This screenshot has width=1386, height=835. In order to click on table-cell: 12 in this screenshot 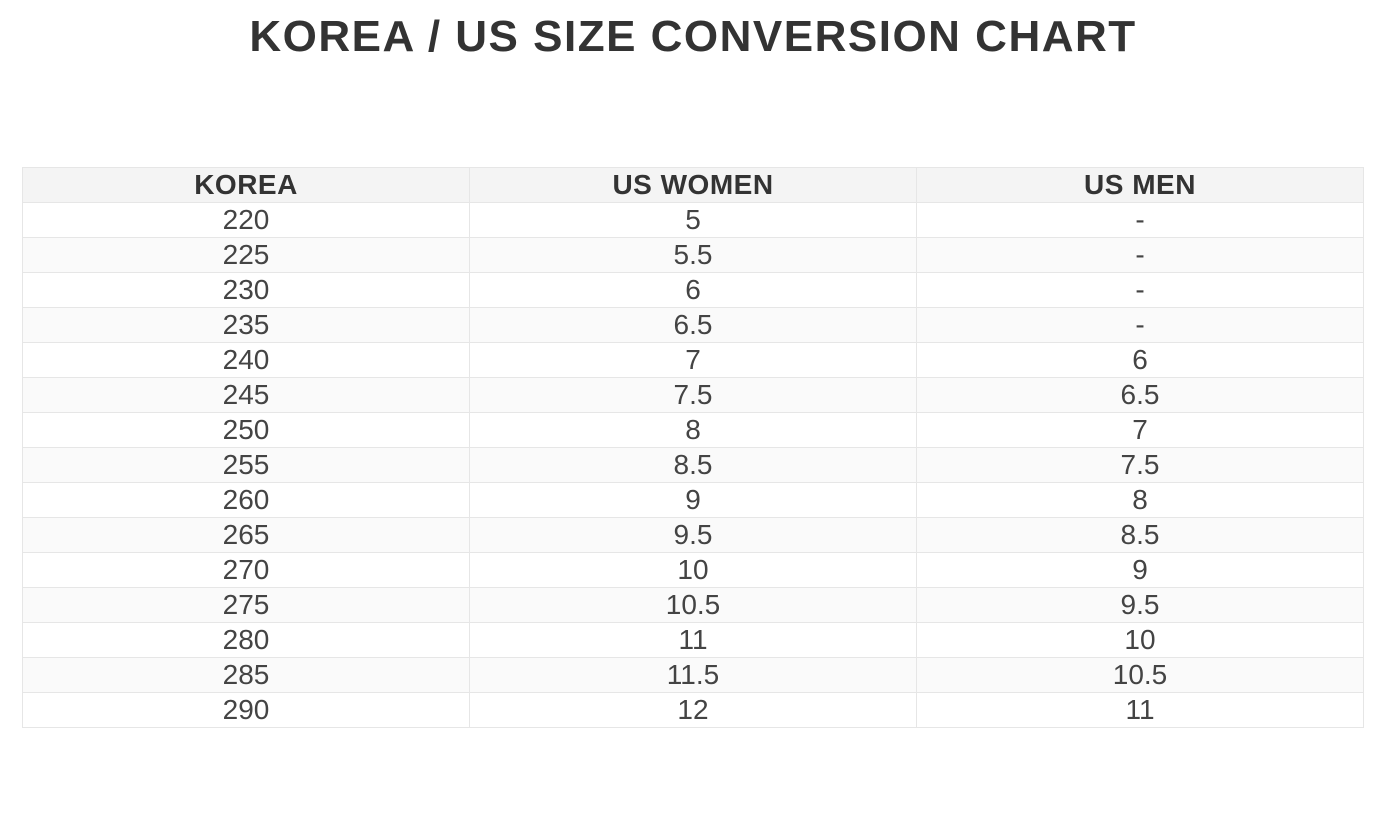, I will do `click(693, 710)`.